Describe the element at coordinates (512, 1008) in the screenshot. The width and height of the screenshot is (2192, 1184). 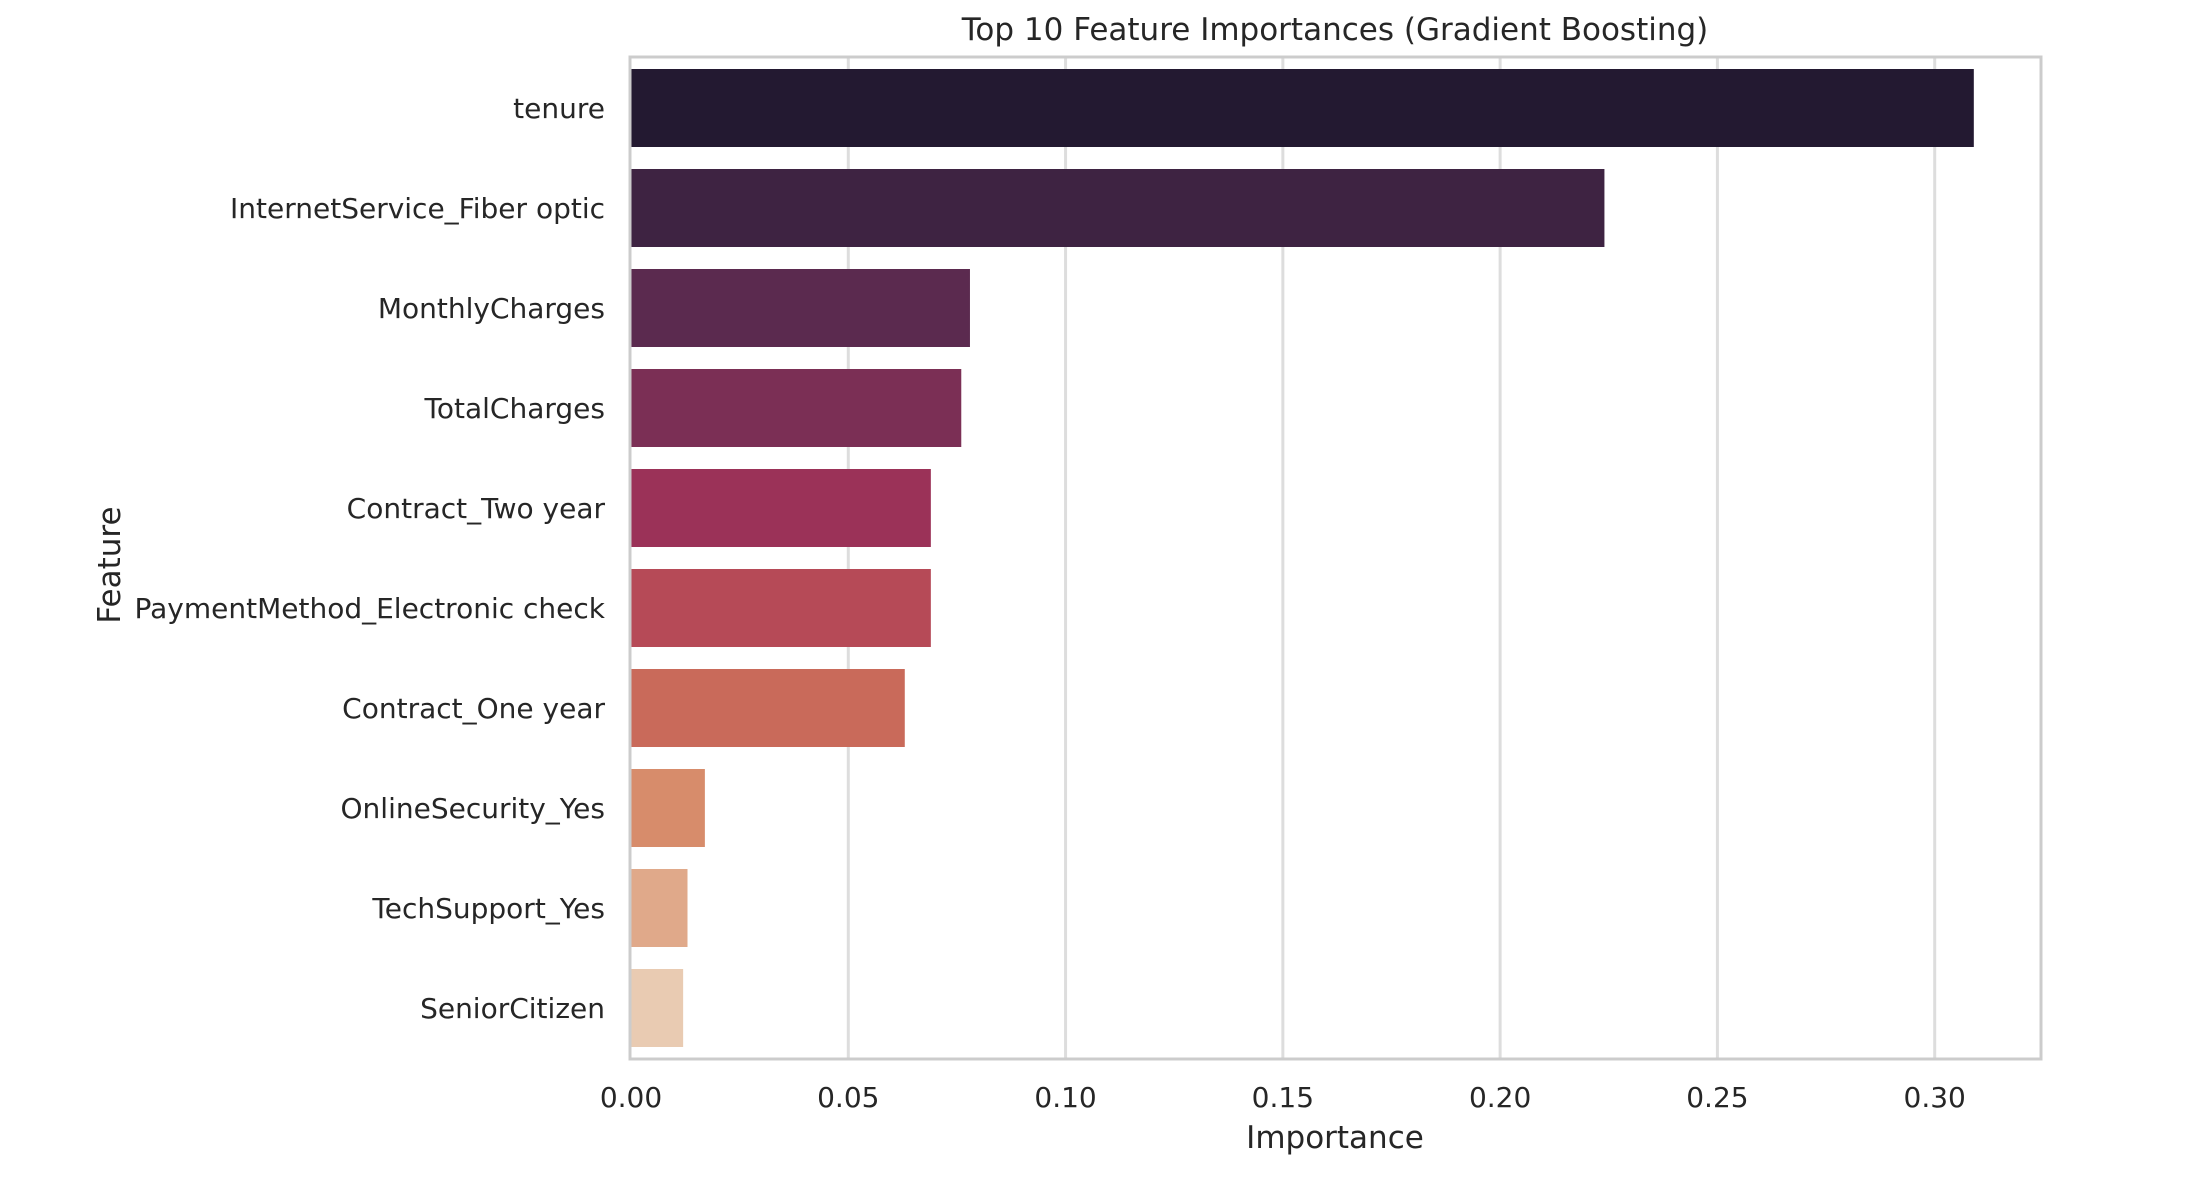
I see `y-tick-label: SeniorCitizen` at that location.